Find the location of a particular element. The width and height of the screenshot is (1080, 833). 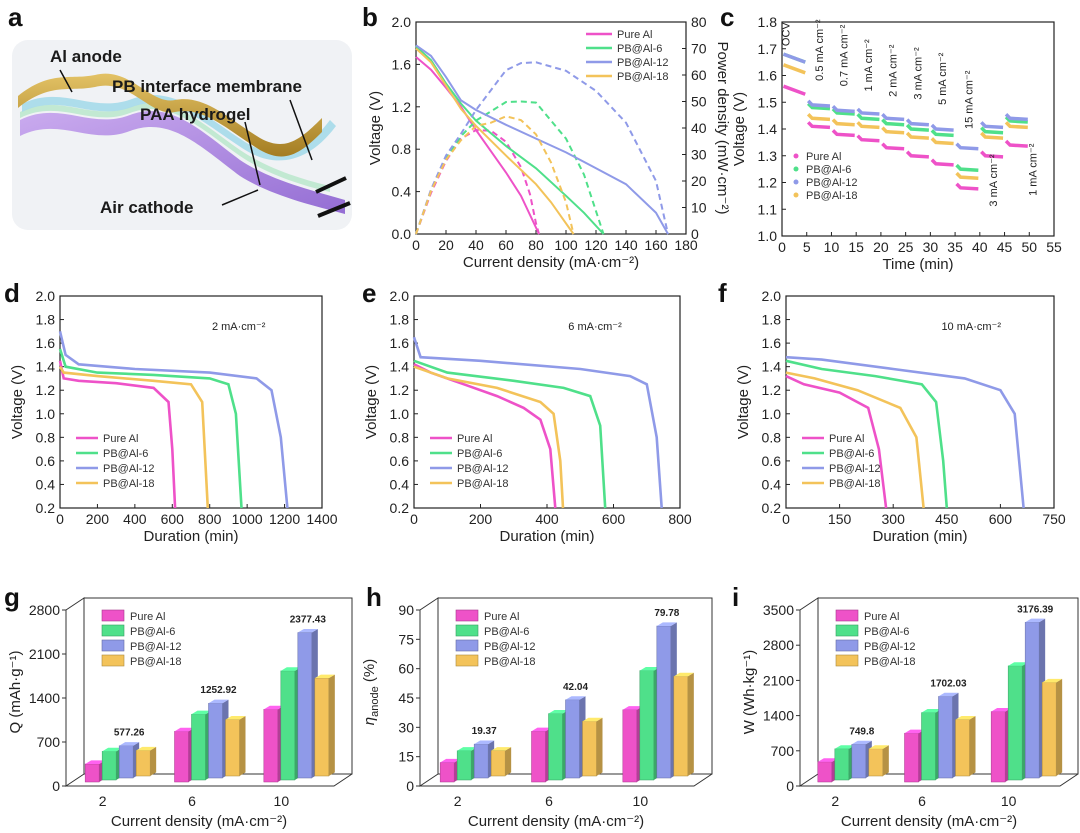

y-tick-label: 0.8 is located at coordinates (402, 149).